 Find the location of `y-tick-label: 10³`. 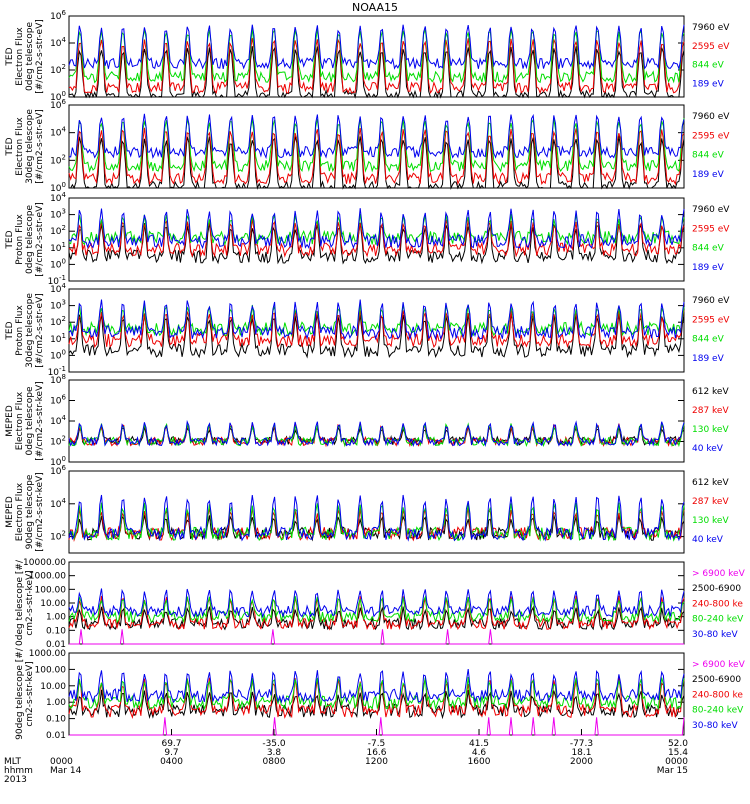

y-tick-label: 10³ is located at coordinates (58, 214).